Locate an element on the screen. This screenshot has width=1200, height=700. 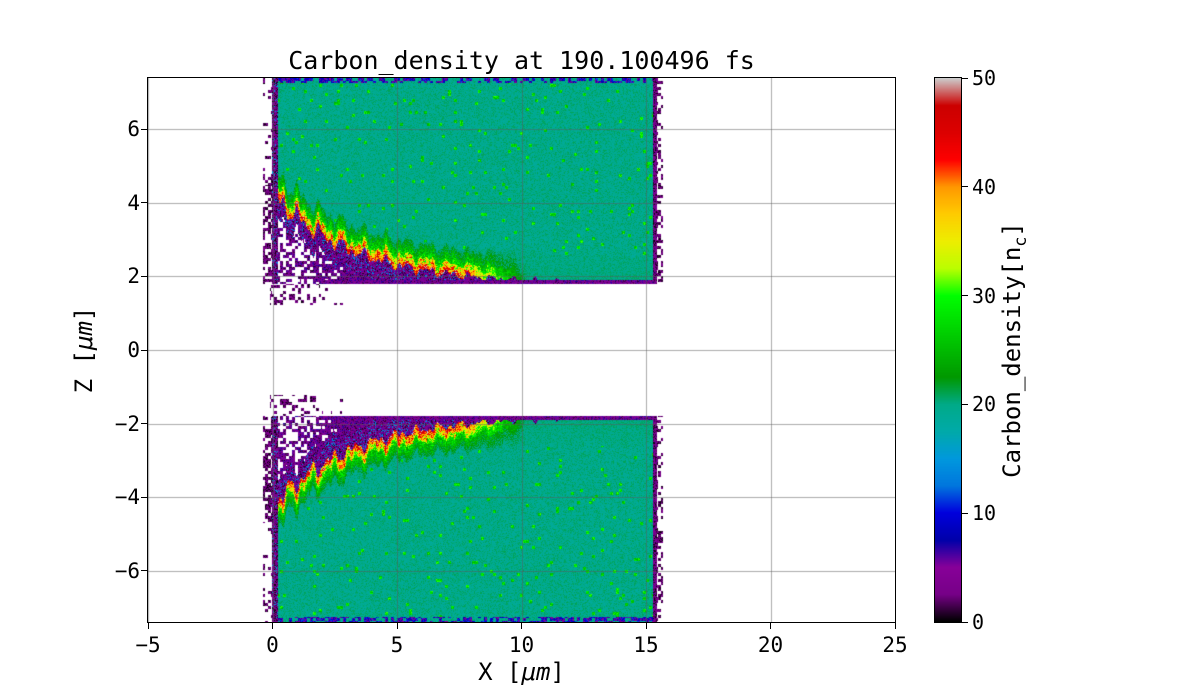
x-axis-label-pre: X [ is located at coordinates (500, 672).